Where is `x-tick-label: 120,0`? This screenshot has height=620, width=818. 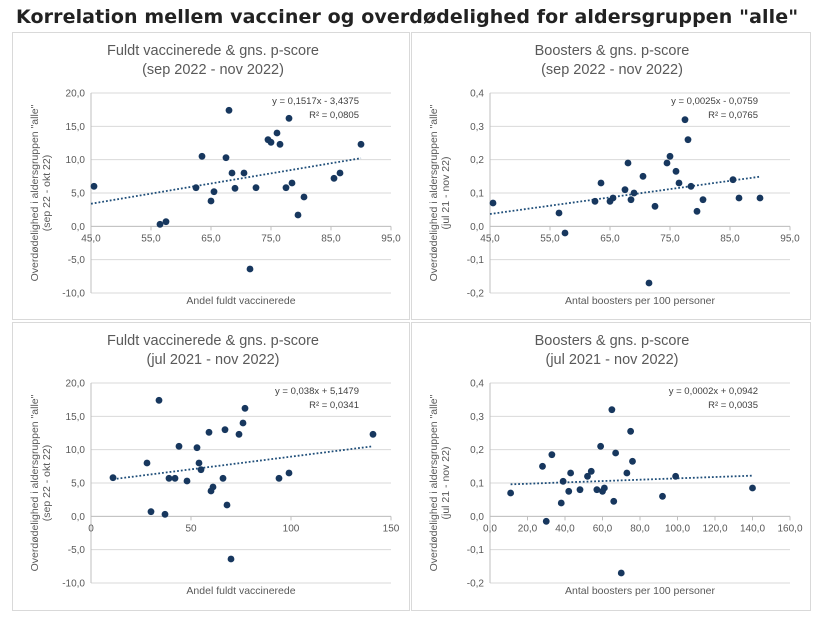 x-tick-label: 120,0 is located at coordinates (714, 528).